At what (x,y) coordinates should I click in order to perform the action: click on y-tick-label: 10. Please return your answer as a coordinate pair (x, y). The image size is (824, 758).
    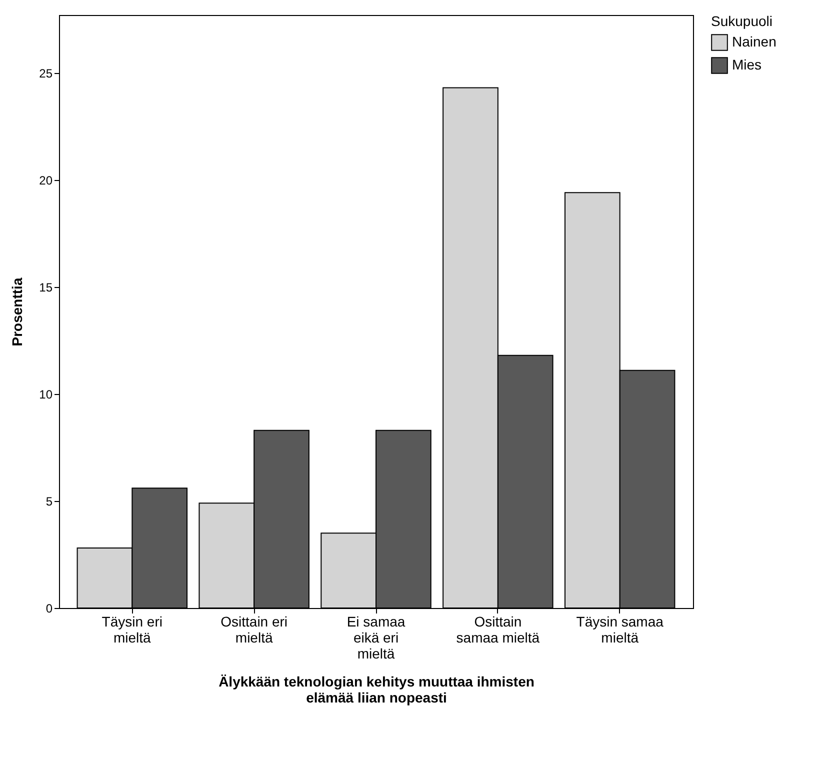
    Looking at the image, I should click on (46, 394).